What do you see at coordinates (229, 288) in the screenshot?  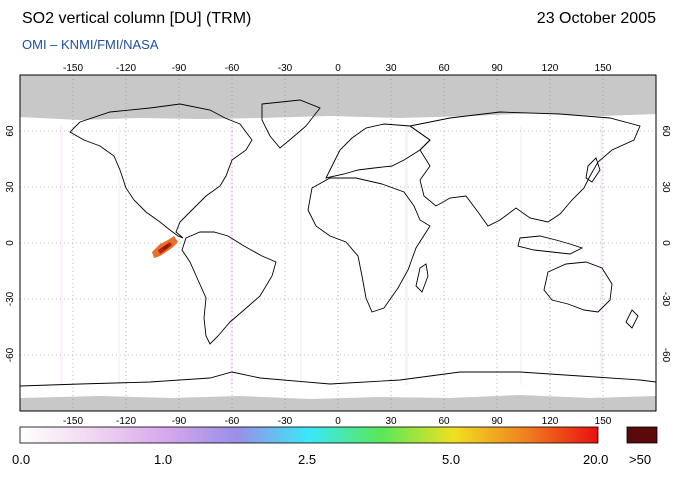 I see `south-america-coast` at bounding box center [229, 288].